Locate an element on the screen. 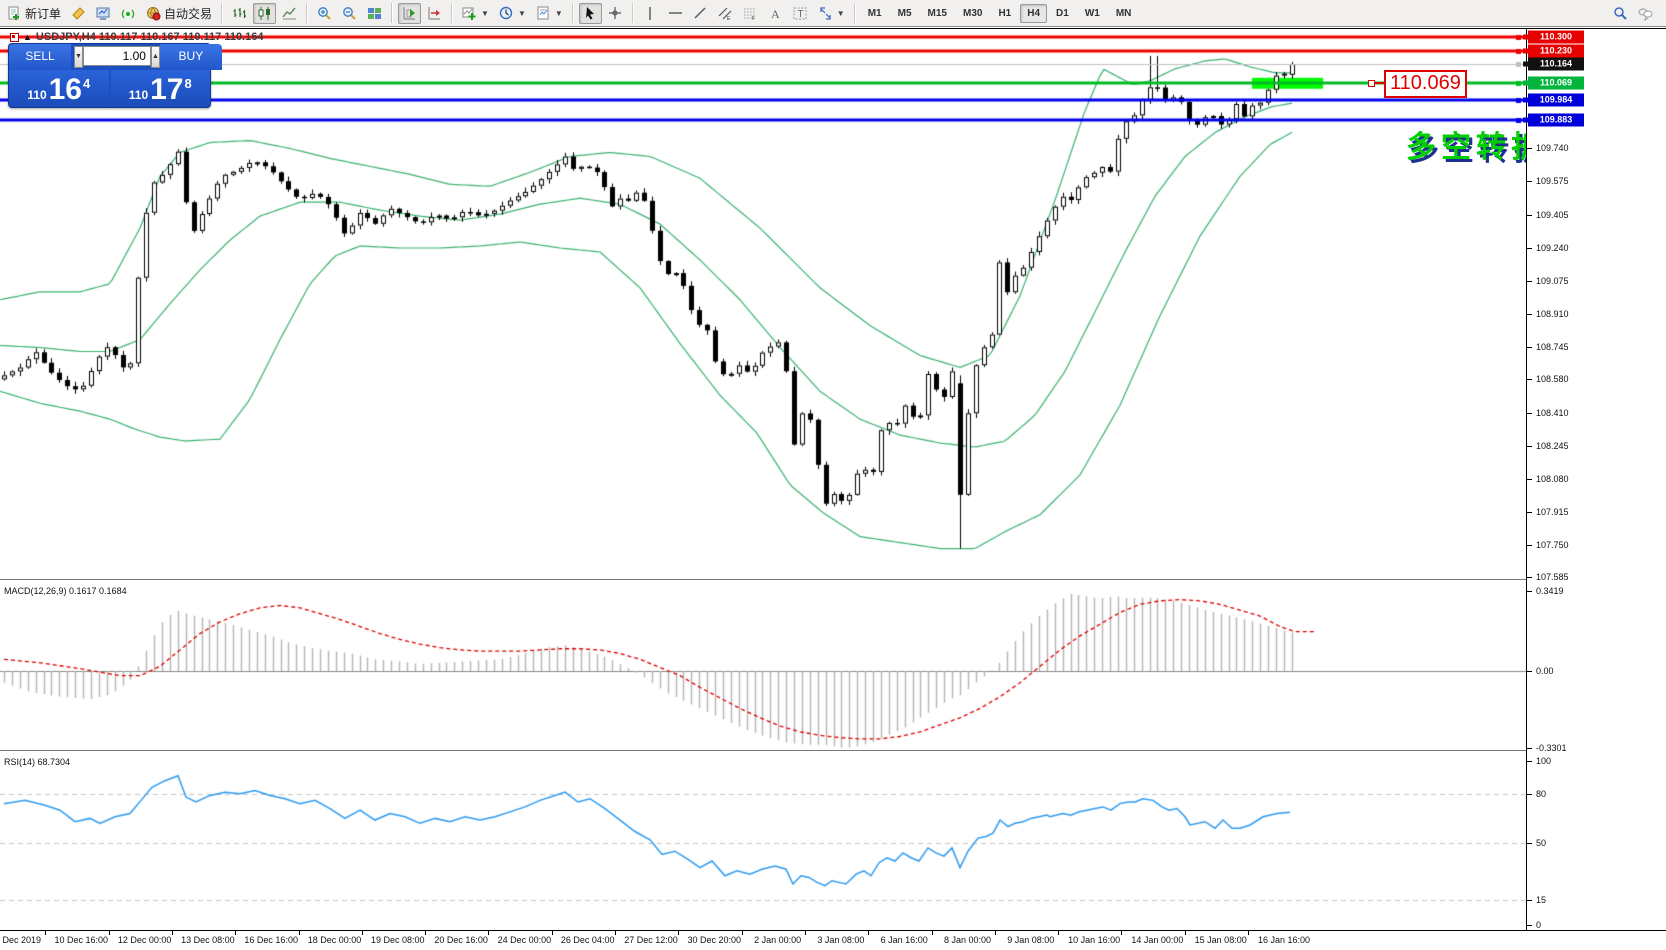 The image size is (1666, 950). chat-icon is located at coordinates (1645, 13).